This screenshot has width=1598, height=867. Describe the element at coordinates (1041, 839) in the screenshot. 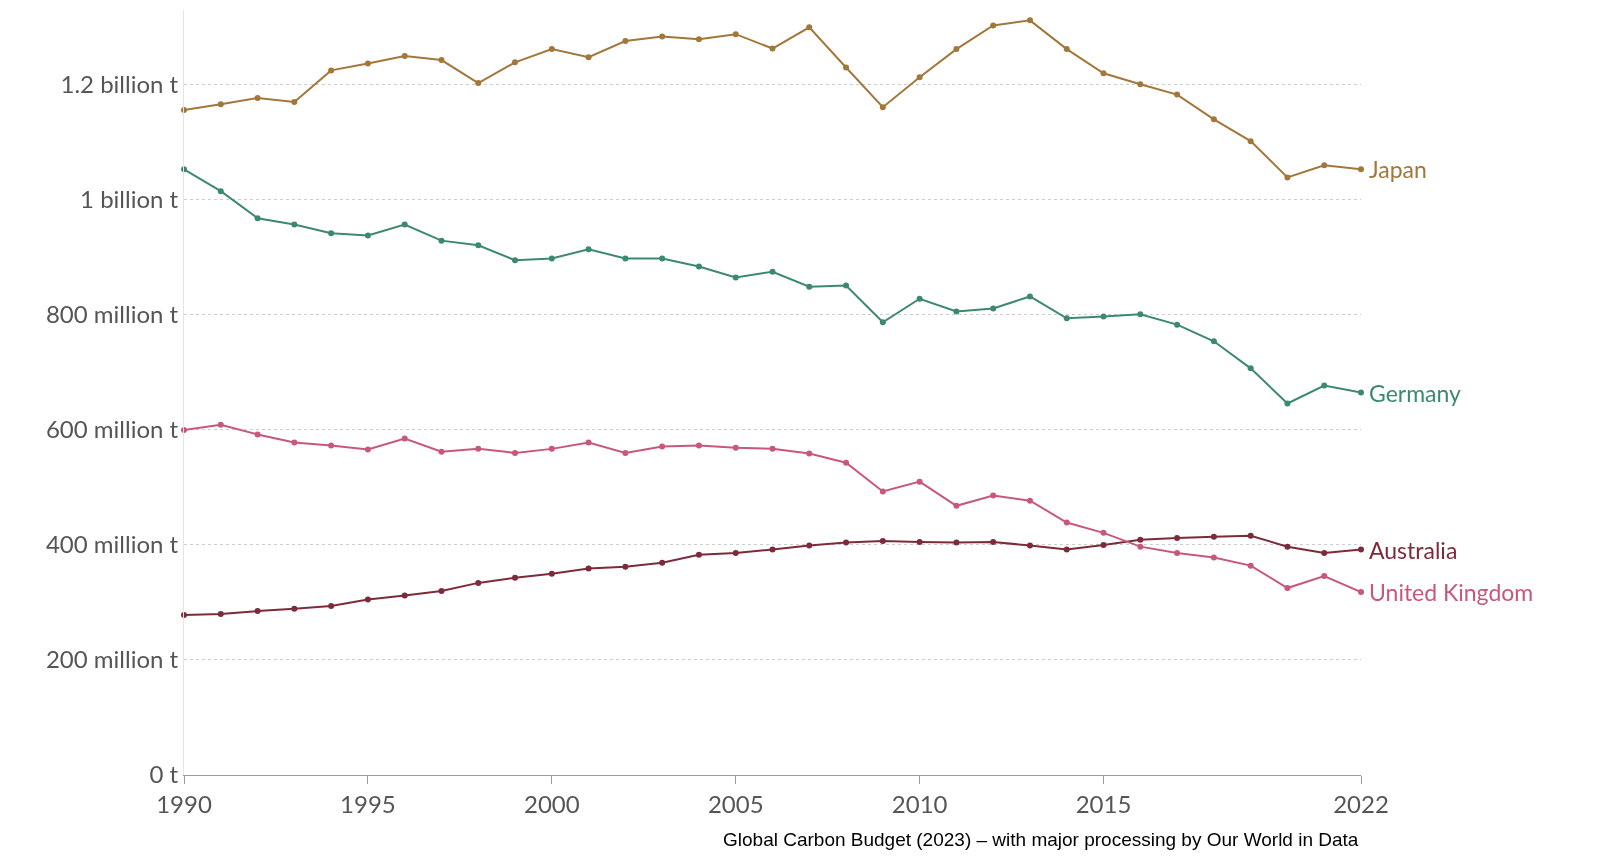

I see `text: Global Carbon Budget (2023) – with major processing by Our World in Data` at that location.